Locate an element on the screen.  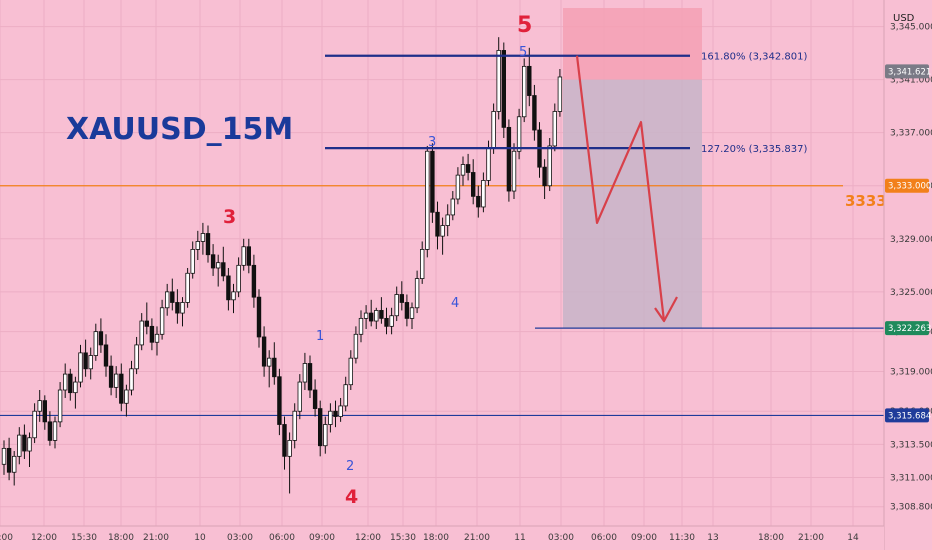
price-tag-text: 3,333.000 is located at coordinates (909, 187).